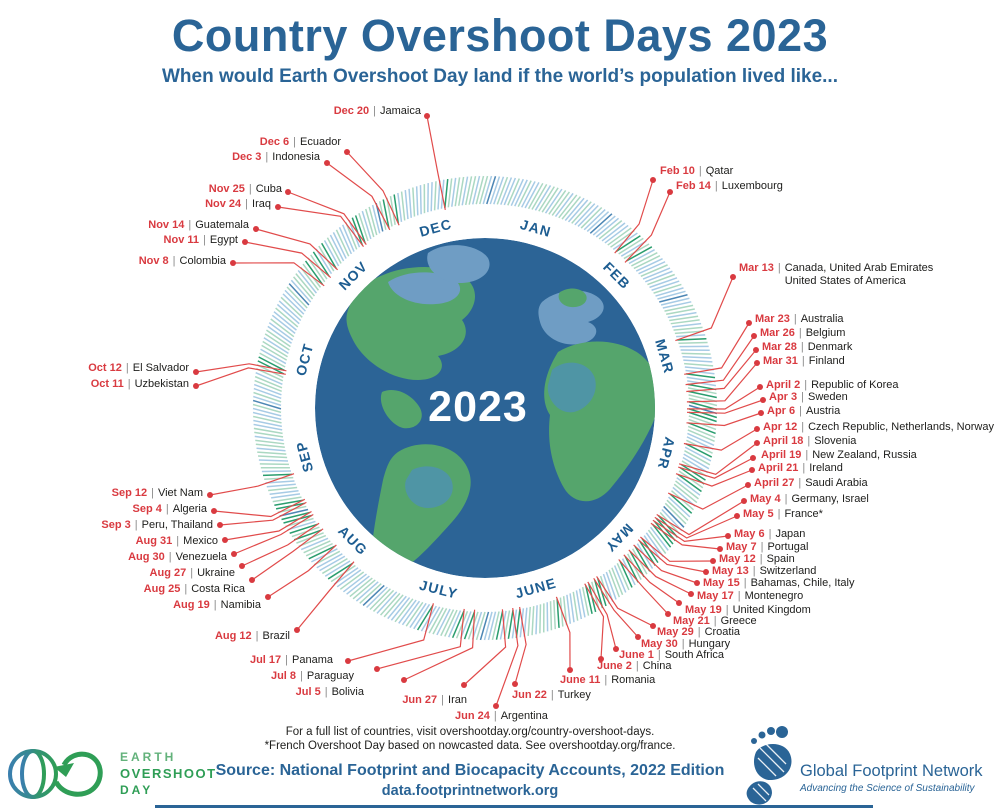  I want to click on earth-overshoot-day-logo: EARTH OVERSHOOT DAY, so click(131, 774).